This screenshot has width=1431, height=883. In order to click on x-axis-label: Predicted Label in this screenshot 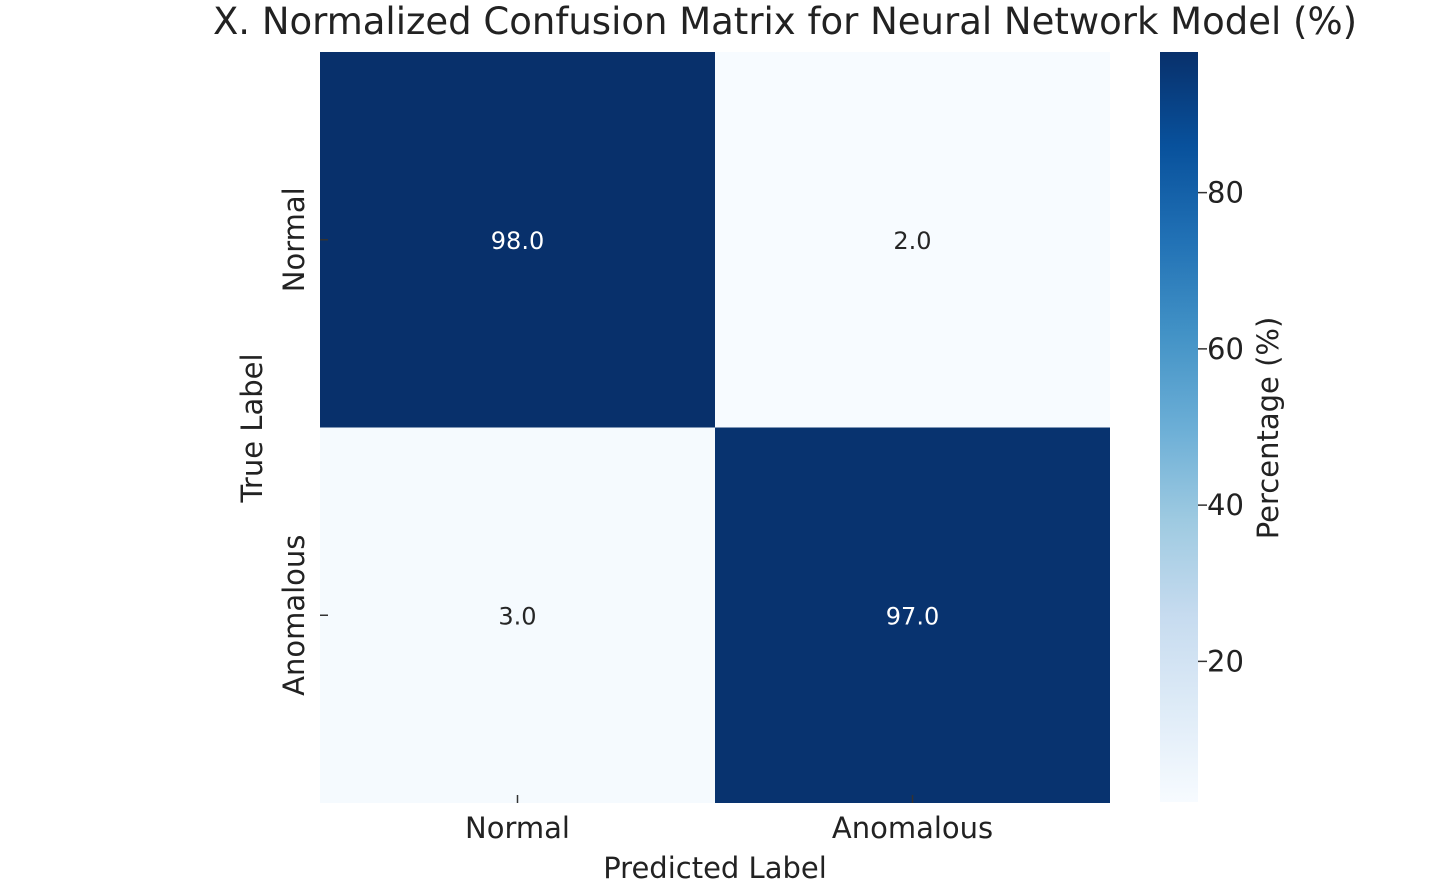, I will do `click(715, 867)`.